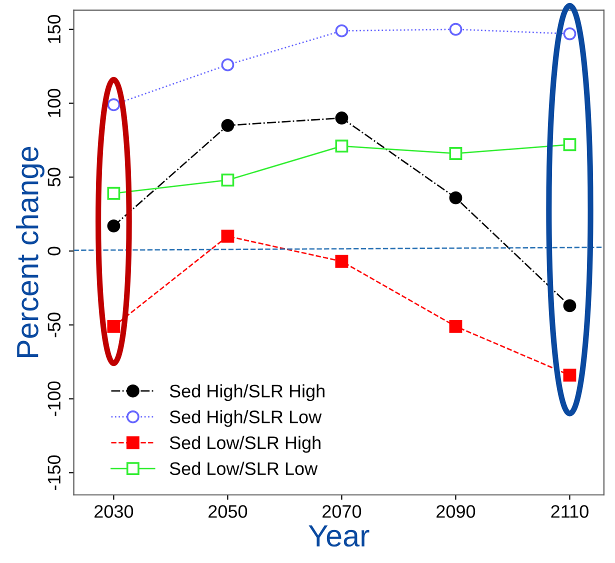  I want to click on legend-label: Sed High/SLR Low, so click(246, 418).